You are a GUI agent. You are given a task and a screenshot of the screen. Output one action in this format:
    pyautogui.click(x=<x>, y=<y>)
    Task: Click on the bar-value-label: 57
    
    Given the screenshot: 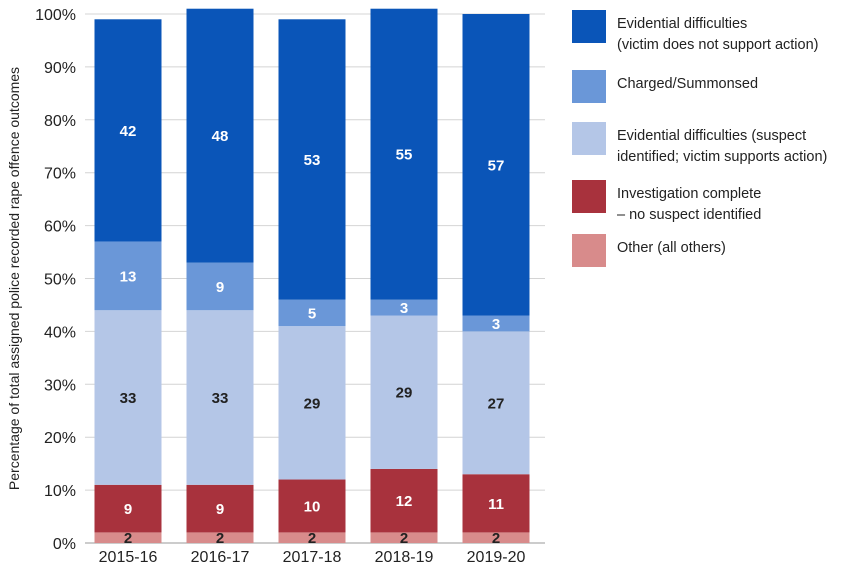 What is the action you would take?
    pyautogui.click(x=496, y=165)
    